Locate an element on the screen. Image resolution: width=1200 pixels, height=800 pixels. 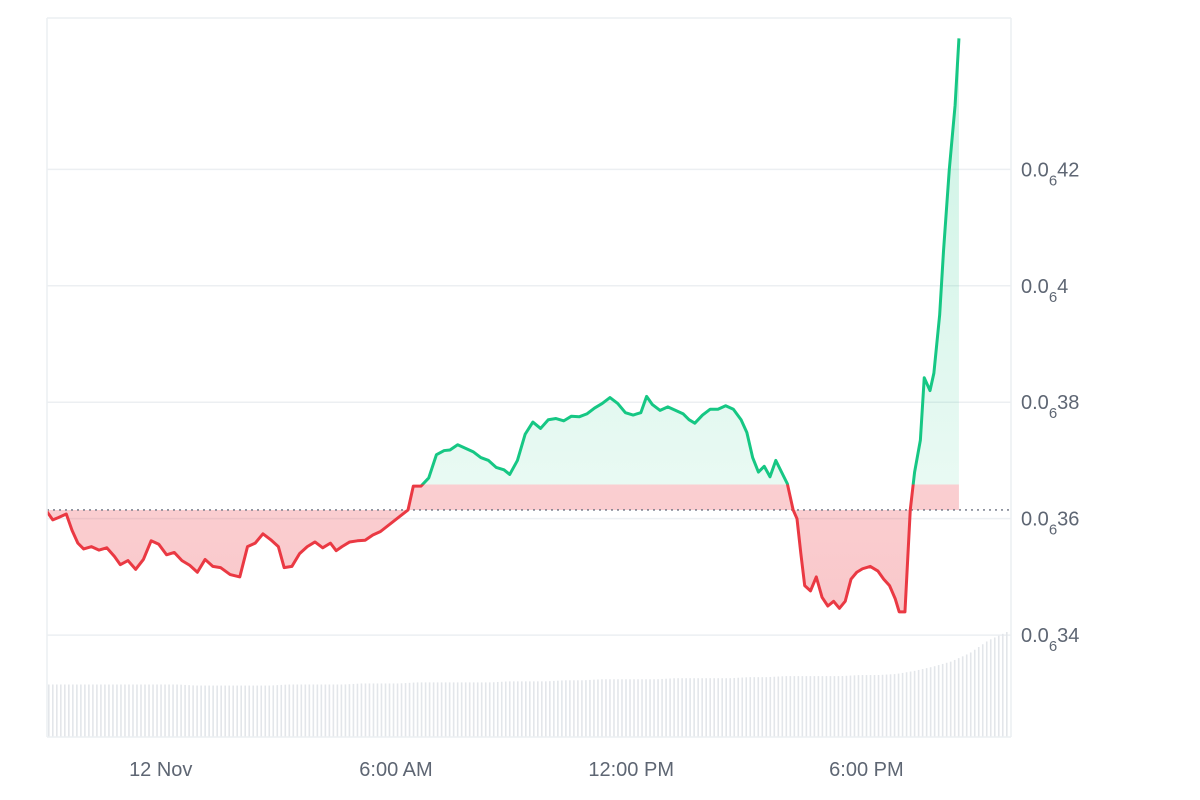
x-tick-label: 12:00 PM is located at coordinates (631, 770).